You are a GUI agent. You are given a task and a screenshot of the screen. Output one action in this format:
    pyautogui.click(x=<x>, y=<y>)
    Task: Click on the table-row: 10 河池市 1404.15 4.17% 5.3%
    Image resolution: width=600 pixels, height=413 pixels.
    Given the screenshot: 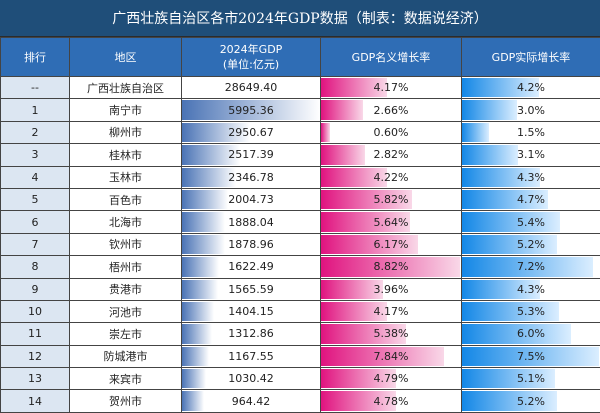 What is the action you would take?
    pyautogui.click(x=300, y=311)
    